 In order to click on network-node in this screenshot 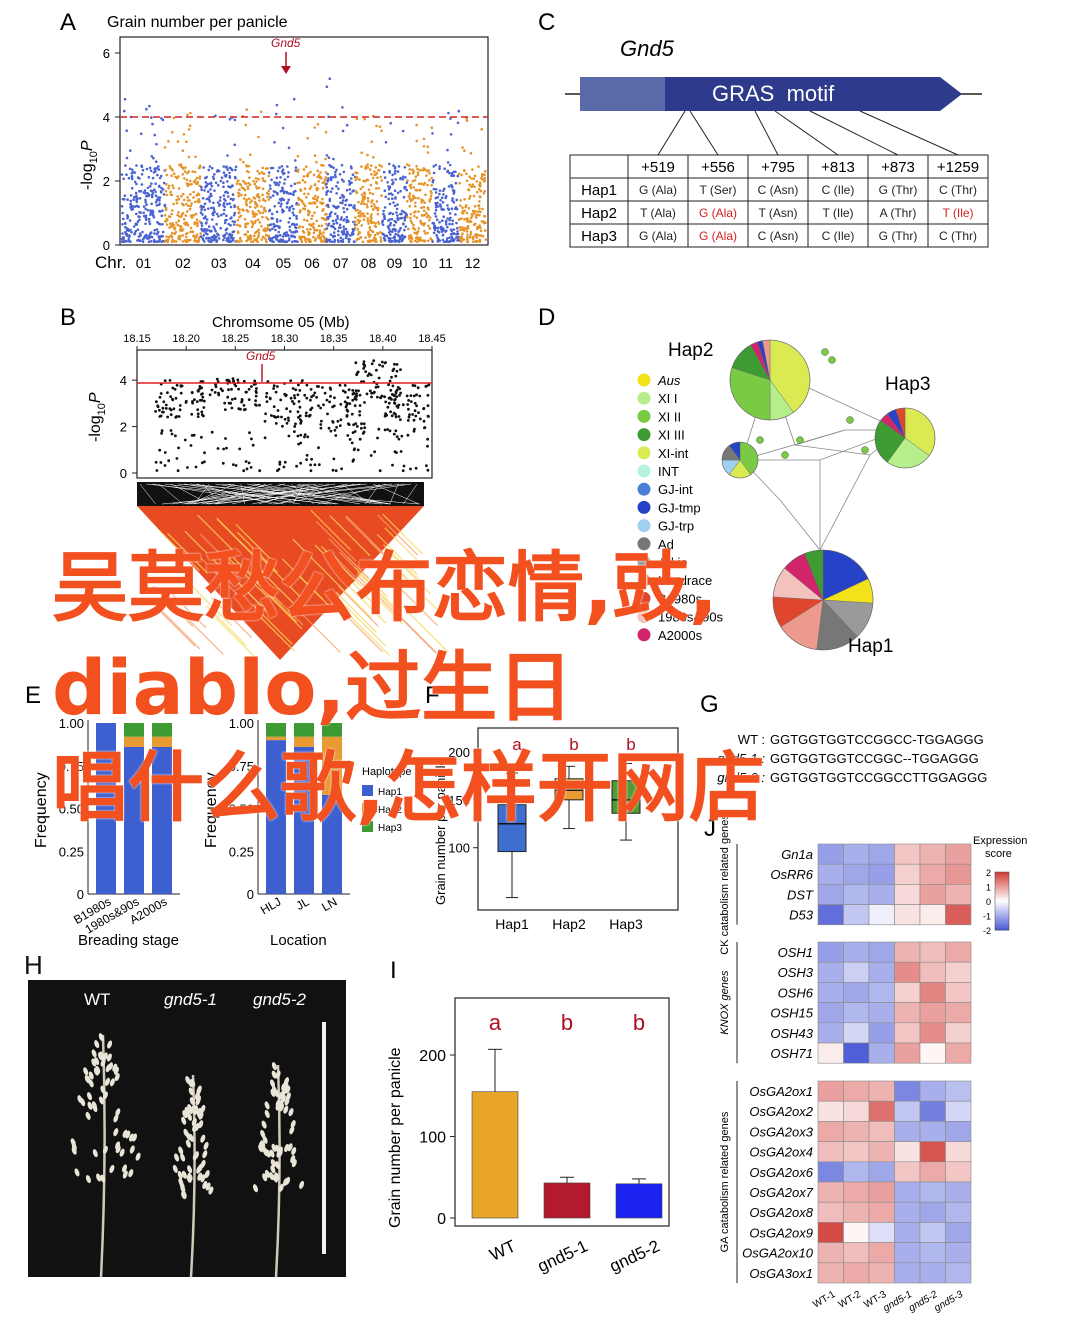, I will do `click(850, 420)`.